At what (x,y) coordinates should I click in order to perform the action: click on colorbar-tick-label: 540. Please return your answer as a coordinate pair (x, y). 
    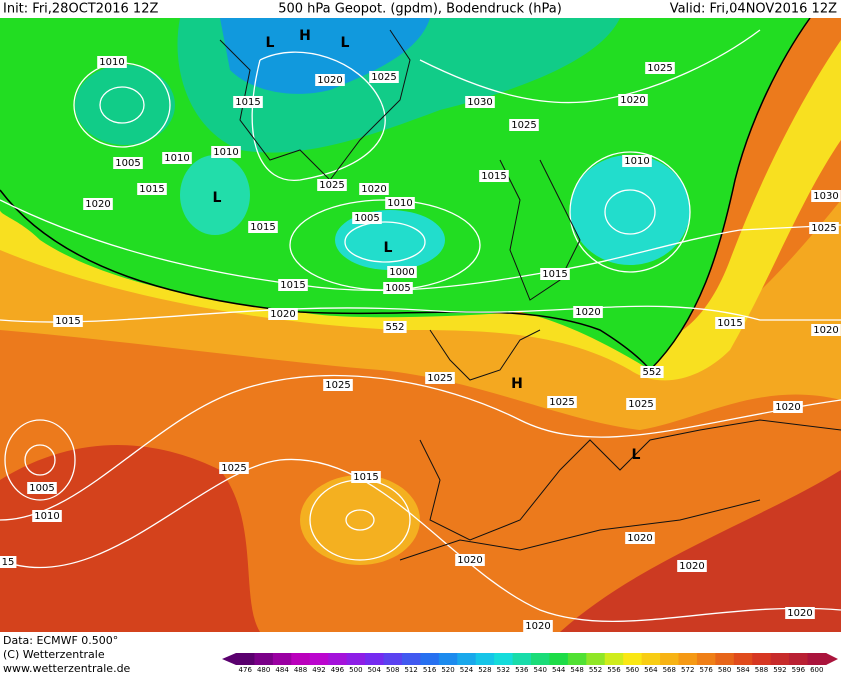
    Looking at the image, I should click on (540, 670).